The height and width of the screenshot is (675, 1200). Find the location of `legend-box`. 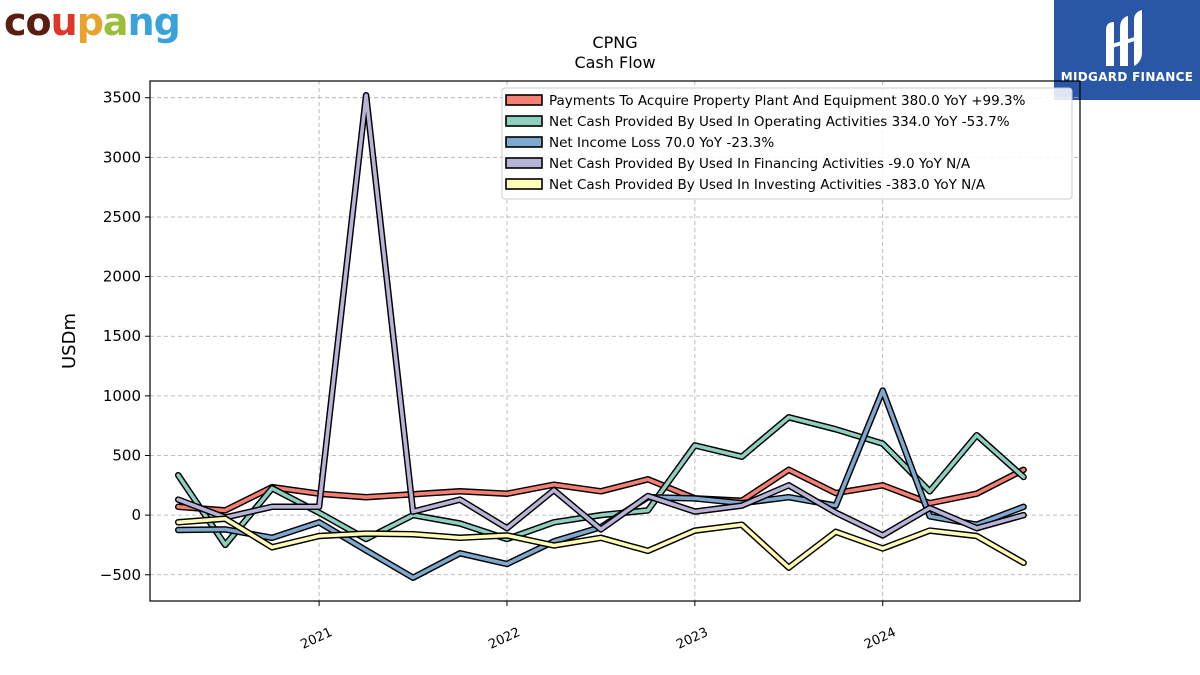

legend-box is located at coordinates (787, 143).